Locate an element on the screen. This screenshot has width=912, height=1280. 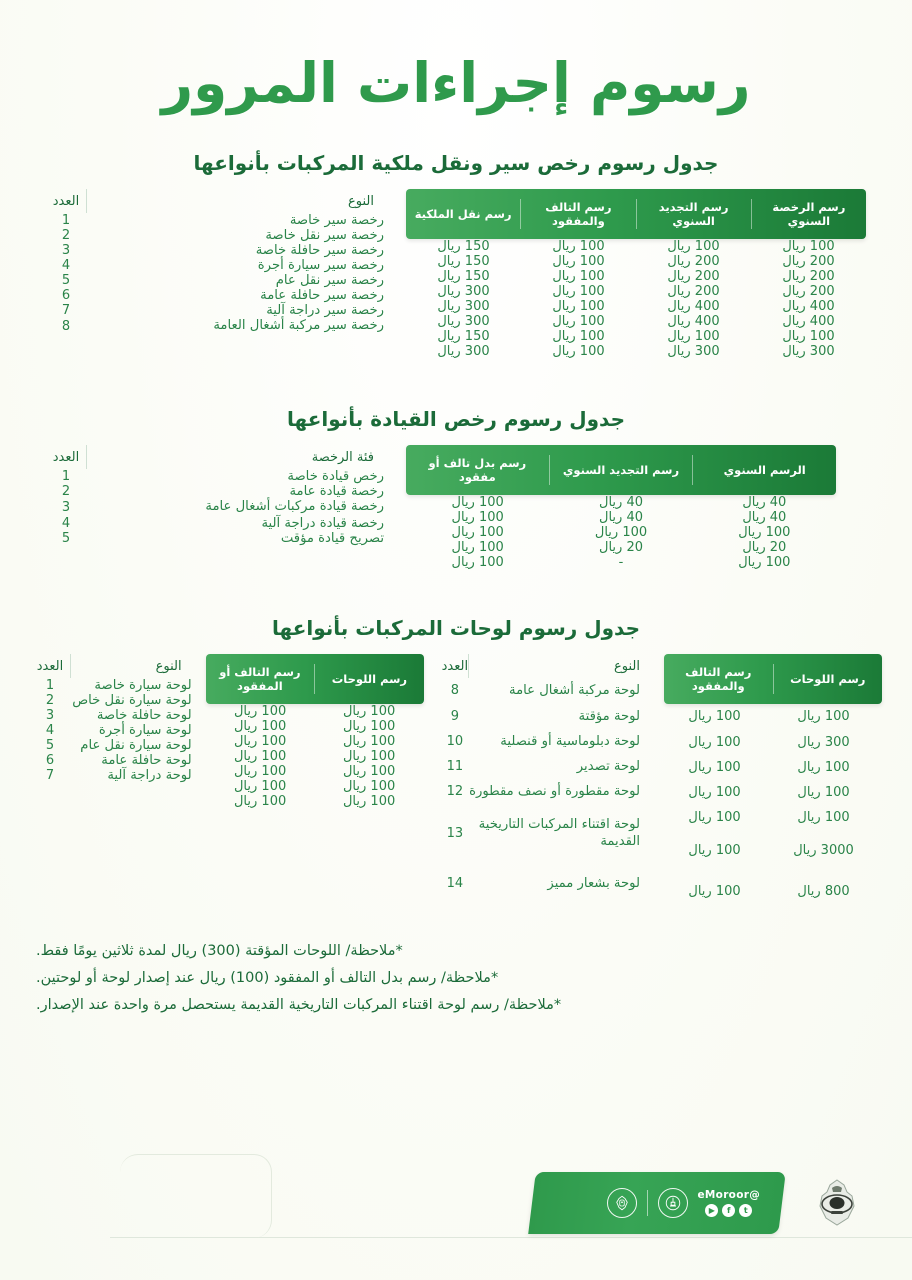
footer-rule is located at coordinates (511, 1237).